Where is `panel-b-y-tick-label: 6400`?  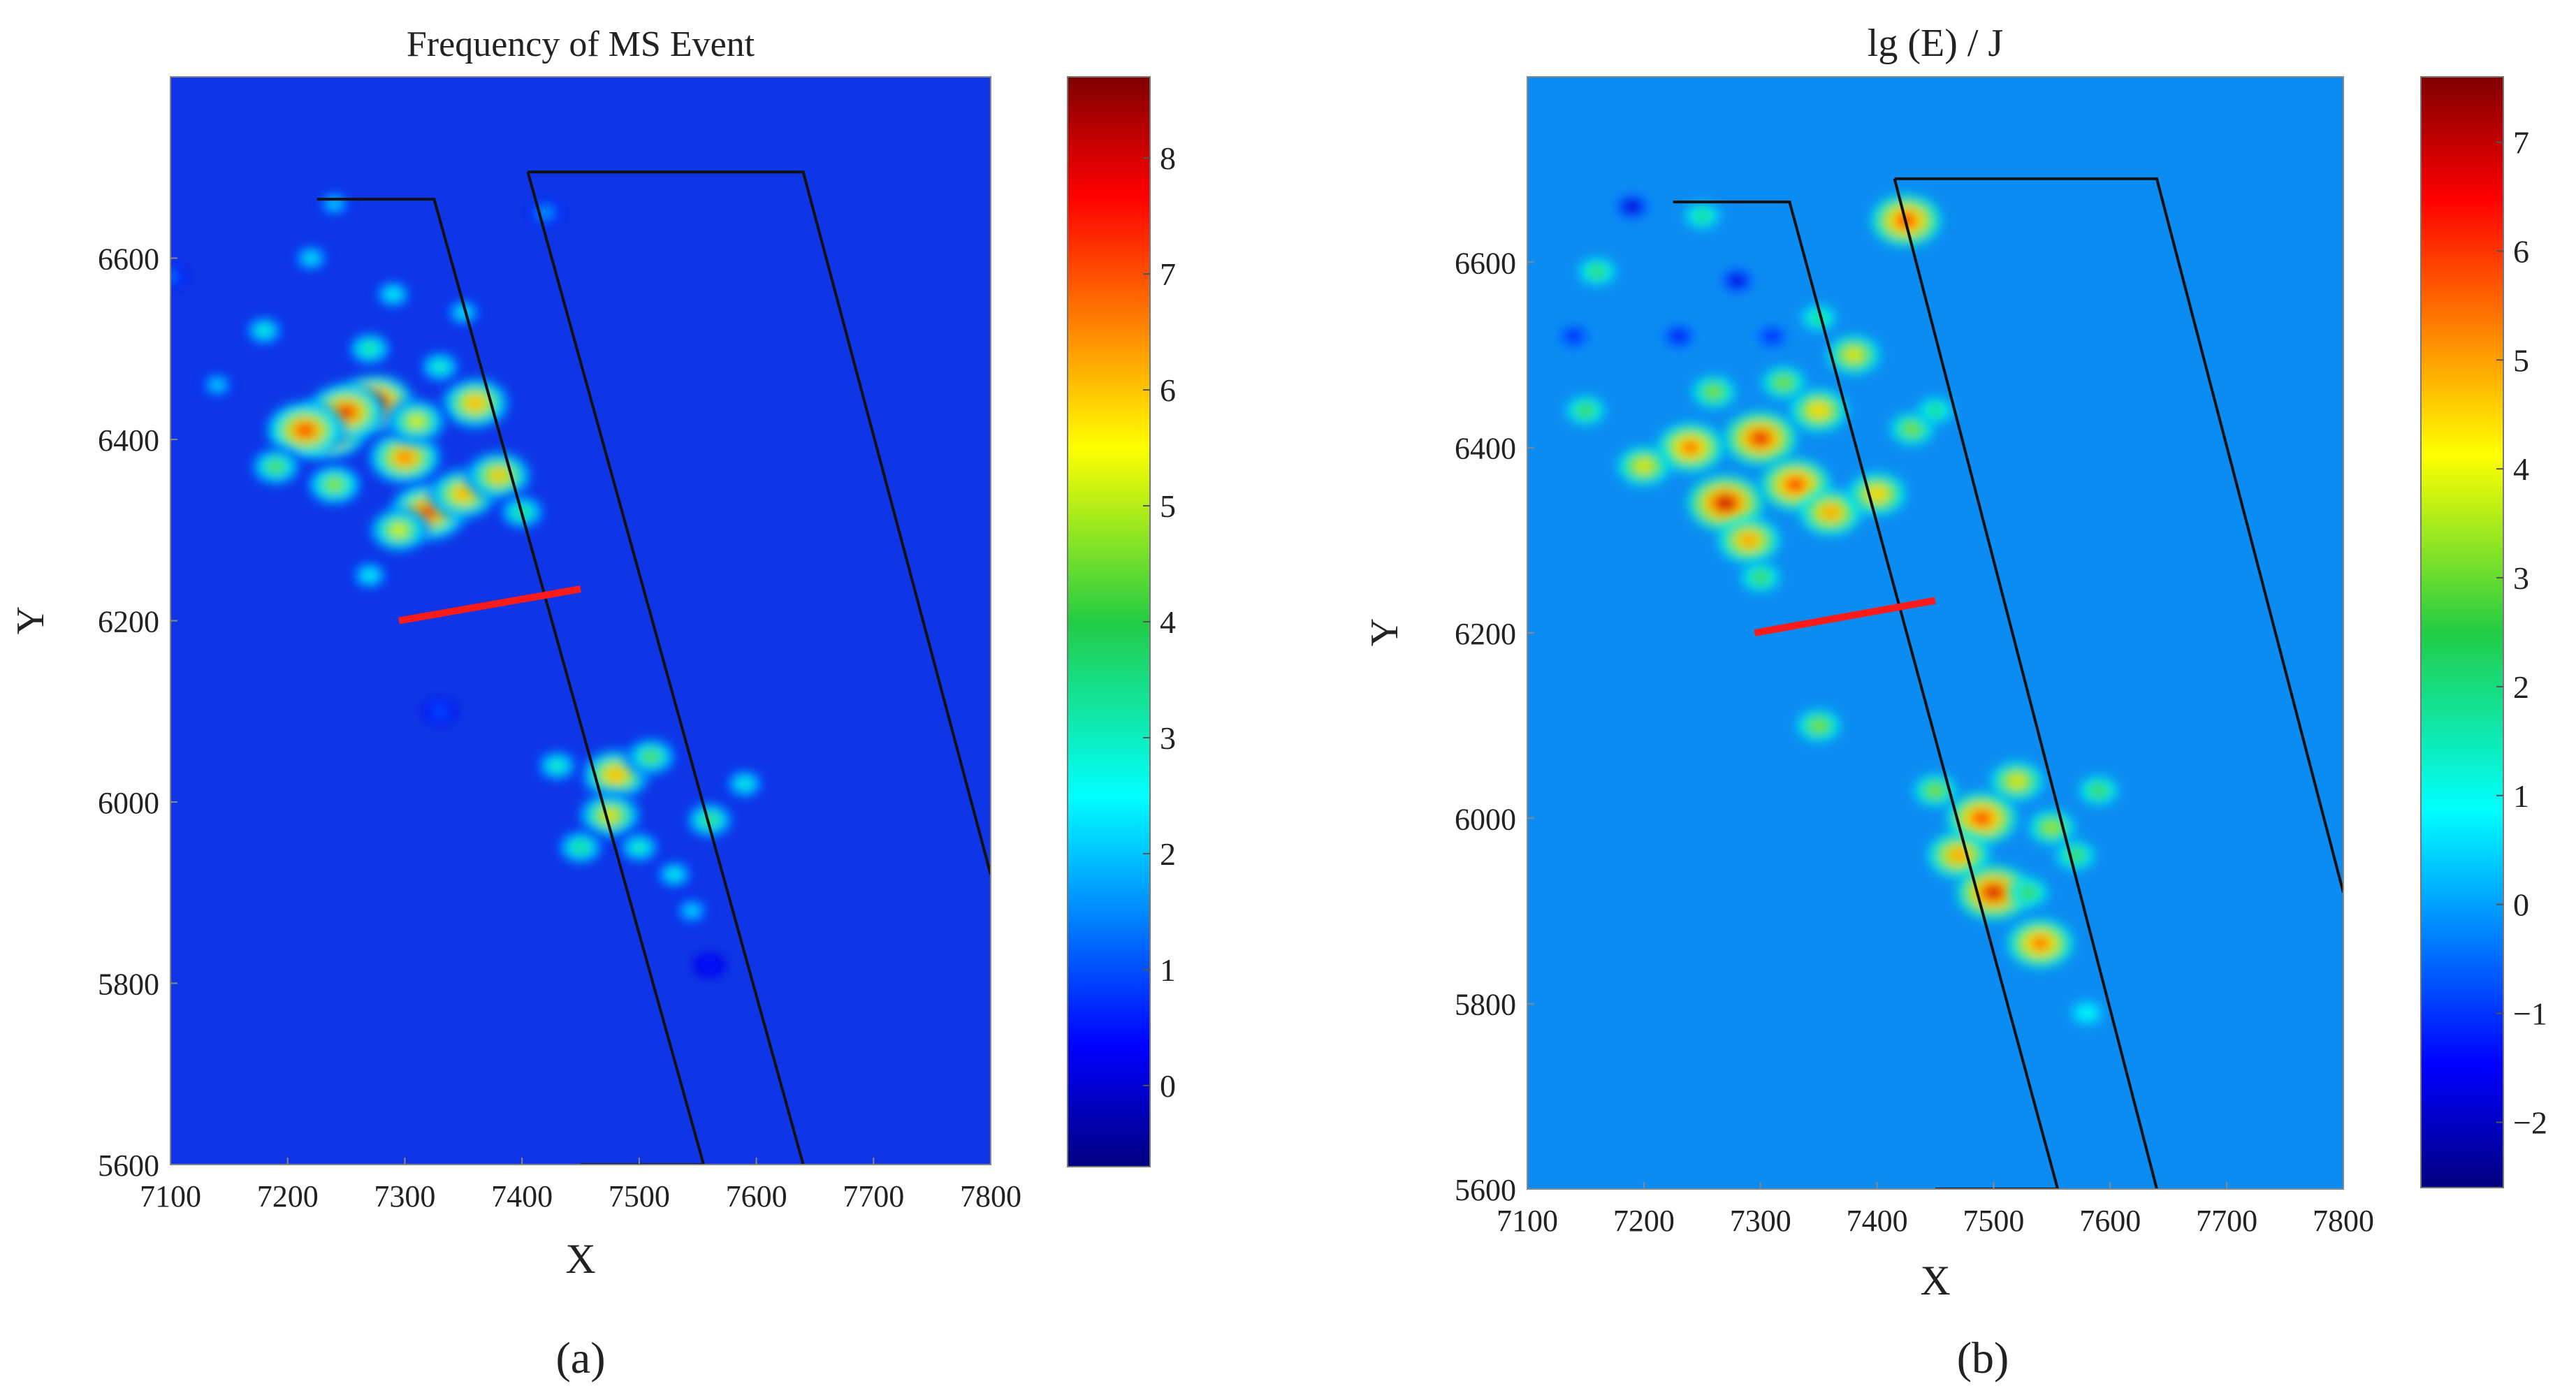
panel-b-y-tick-label: 6400 is located at coordinates (1485, 449).